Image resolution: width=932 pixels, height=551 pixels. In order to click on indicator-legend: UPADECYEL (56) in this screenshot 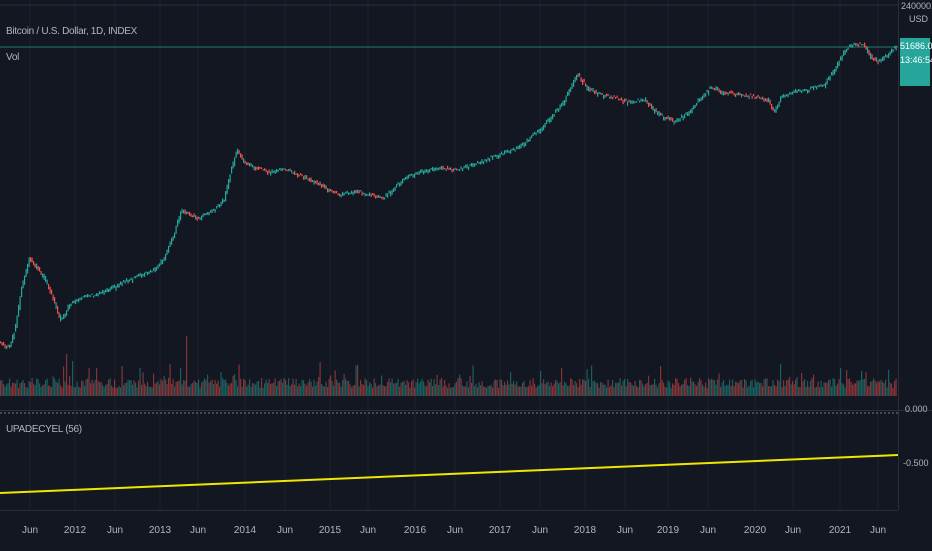, I will do `click(44, 429)`.